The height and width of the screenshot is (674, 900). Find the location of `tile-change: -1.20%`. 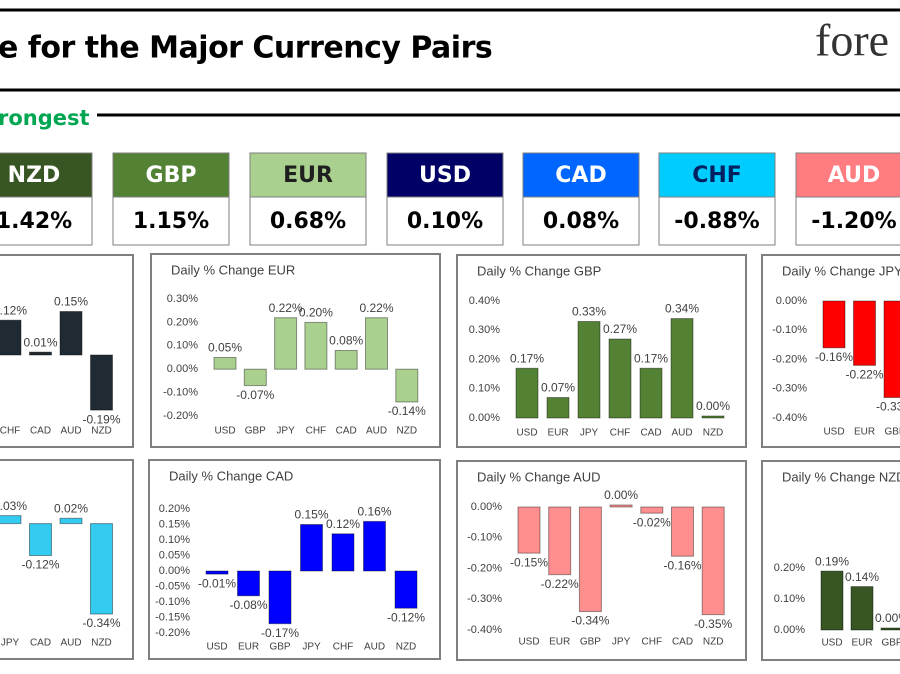

tile-change: -1.20% is located at coordinates (853, 221).